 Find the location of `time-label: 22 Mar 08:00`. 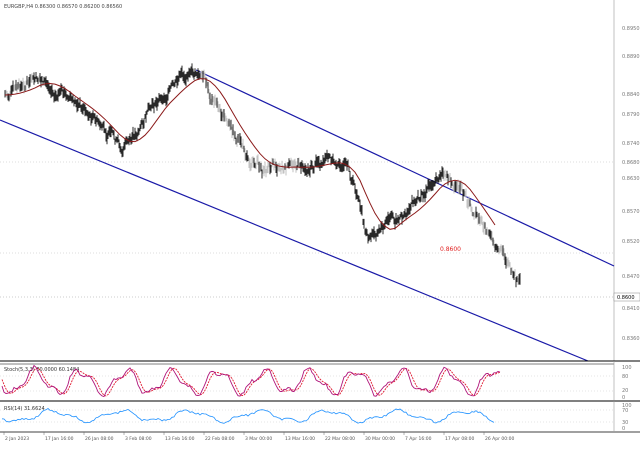

time-label: 22 Mar 08:00 is located at coordinates (340, 439).